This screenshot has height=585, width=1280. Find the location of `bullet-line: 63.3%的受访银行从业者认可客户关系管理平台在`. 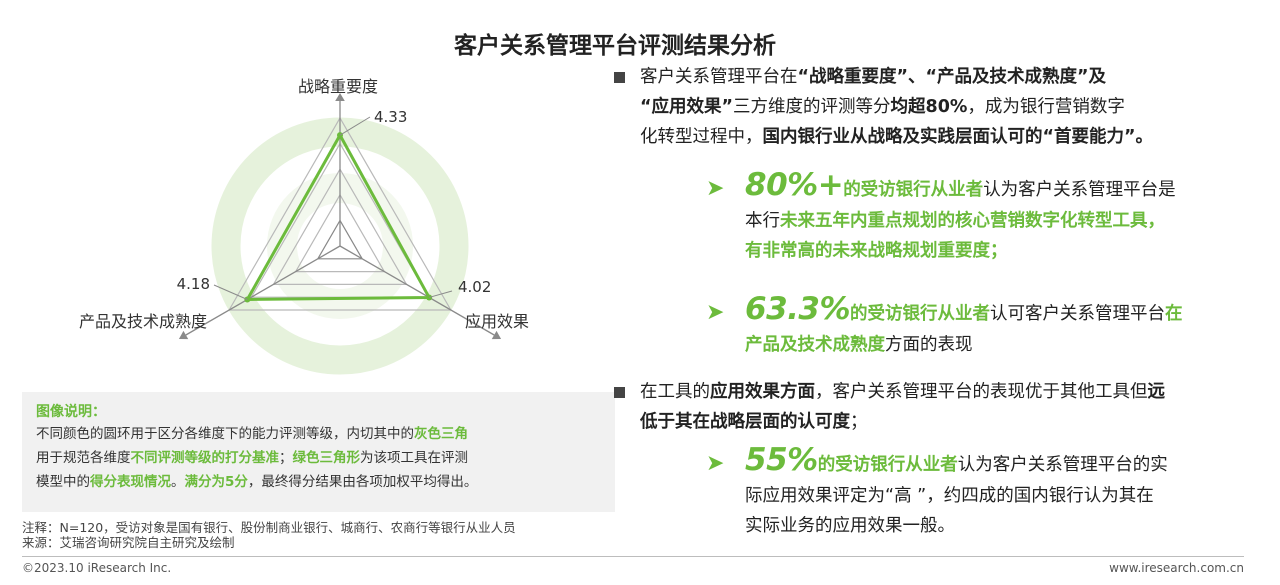

bullet-line: 63.3%的受访银行从业者认可客户关系管理平台在 is located at coordinates (964, 309).